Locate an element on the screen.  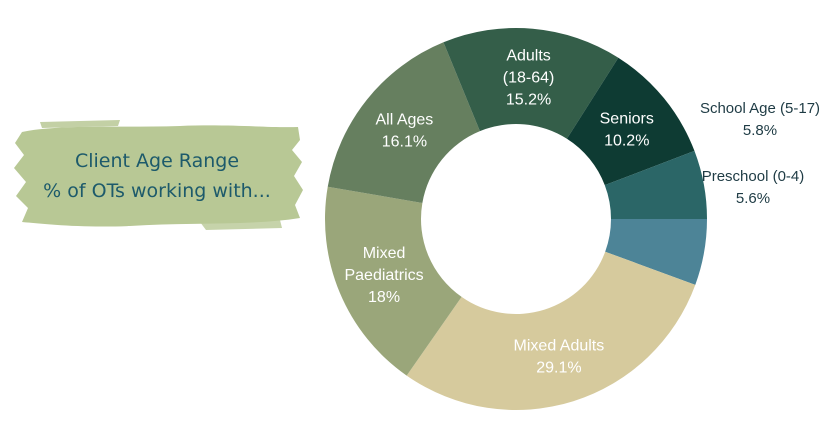
slice-category-label: All Ages is located at coordinates (404, 120).